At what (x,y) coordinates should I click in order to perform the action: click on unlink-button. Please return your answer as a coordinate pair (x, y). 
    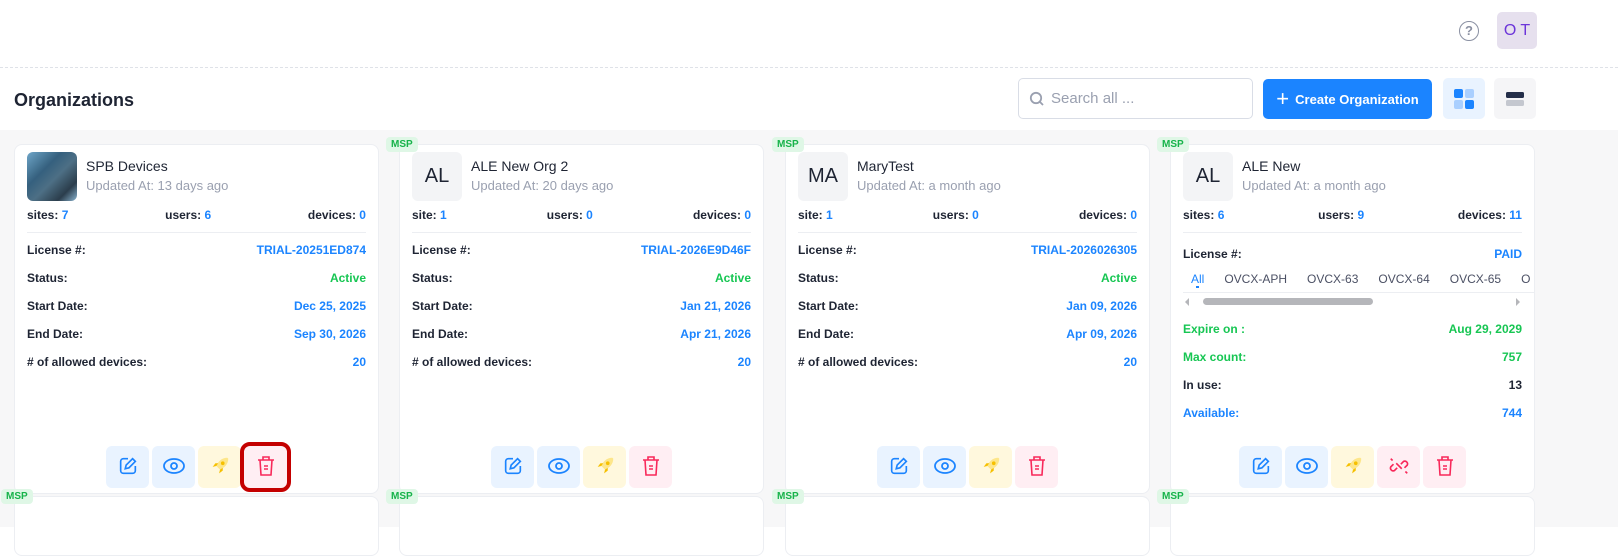
    Looking at the image, I should click on (1398, 467).